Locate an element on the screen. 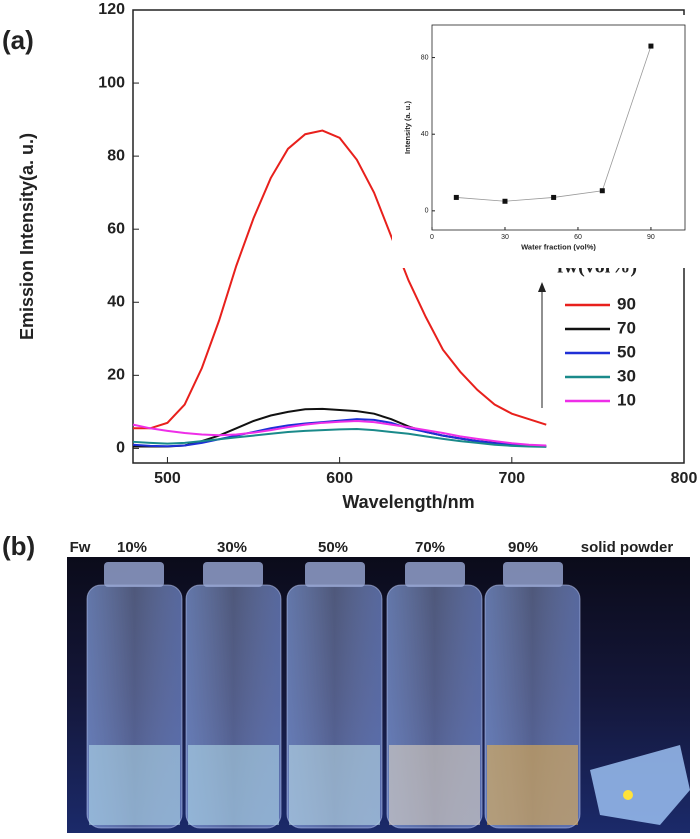  panel-label: (a) is located at coordinates (18, 40).